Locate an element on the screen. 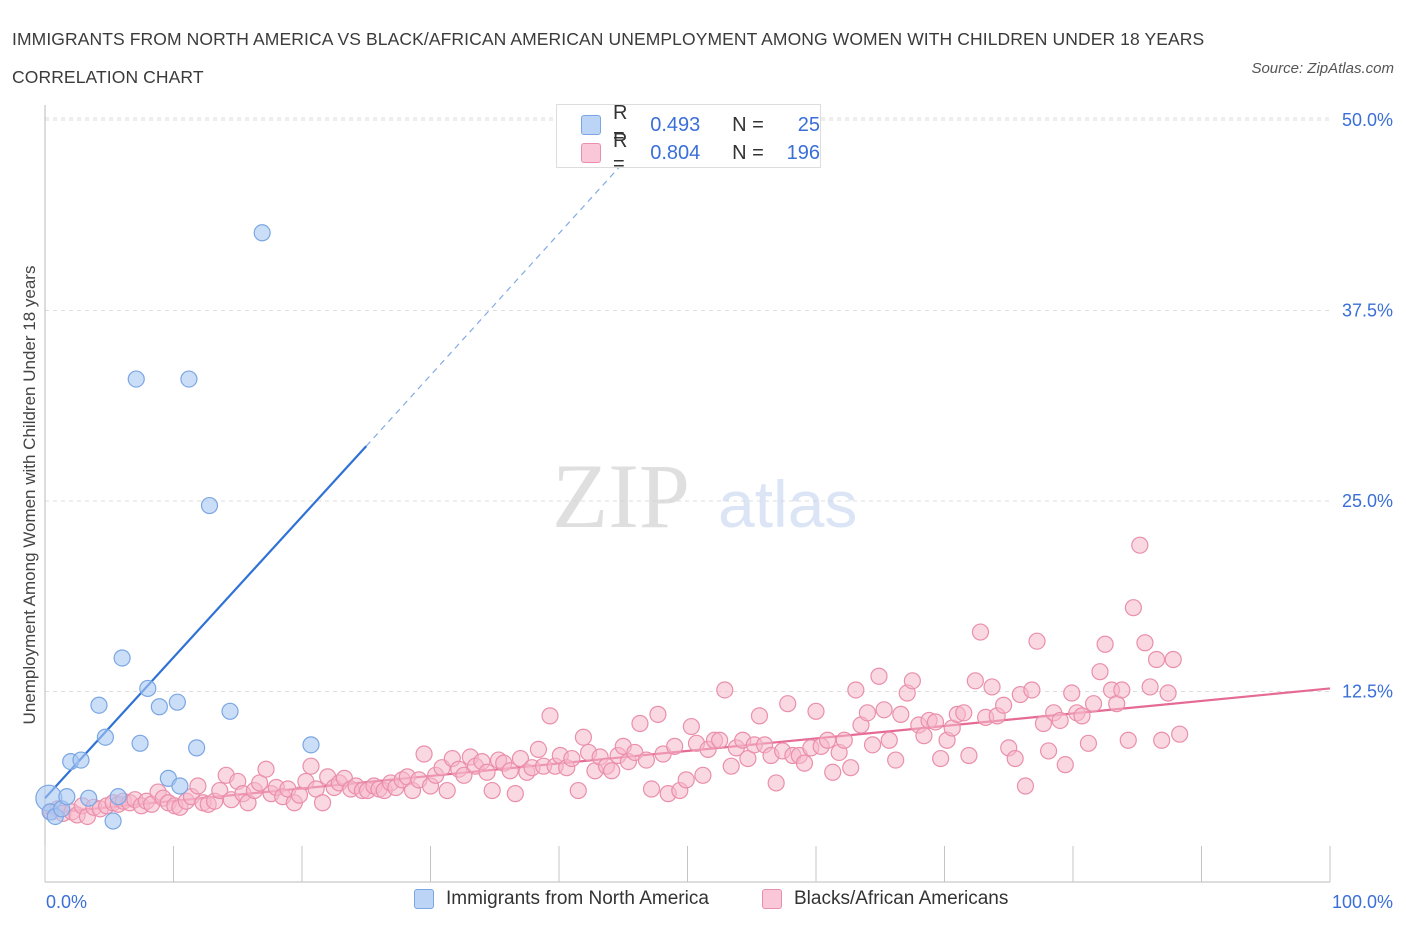  source-label: Source: ZipAtlas.com is located at coordinates (1322, 68).